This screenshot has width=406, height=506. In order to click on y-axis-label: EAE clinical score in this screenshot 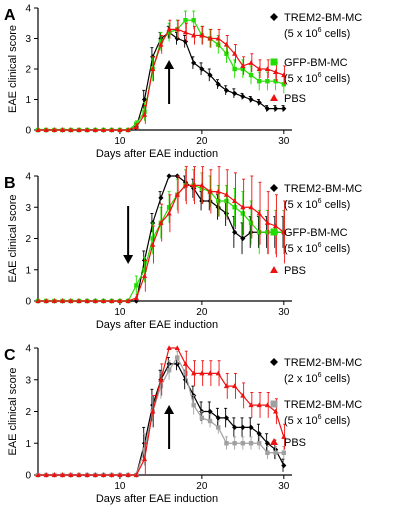, I will do `click(13, 411)`.